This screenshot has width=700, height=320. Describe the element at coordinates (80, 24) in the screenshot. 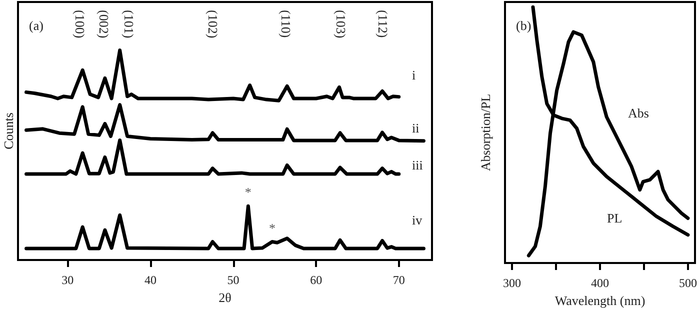

I see `text: (100)` at that location.